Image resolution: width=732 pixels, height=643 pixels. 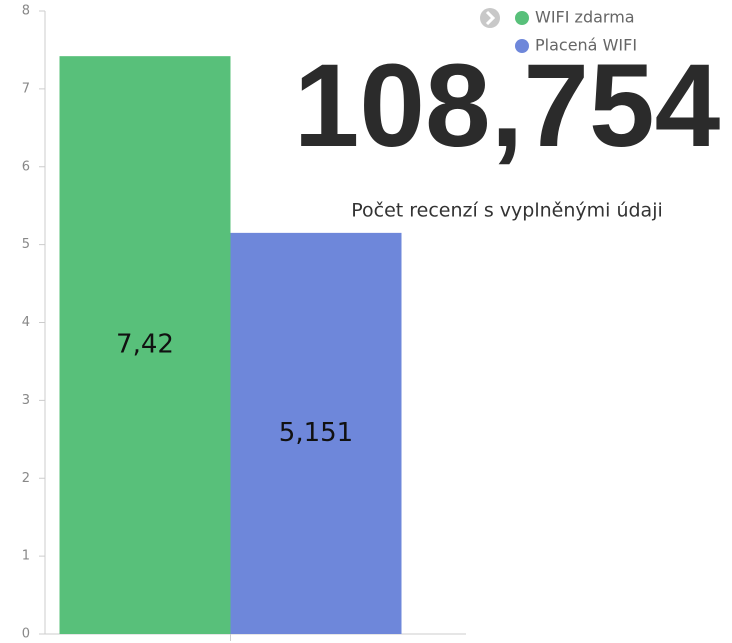 I want to click on y-tick-label: 6, so click(x=26, y=166).